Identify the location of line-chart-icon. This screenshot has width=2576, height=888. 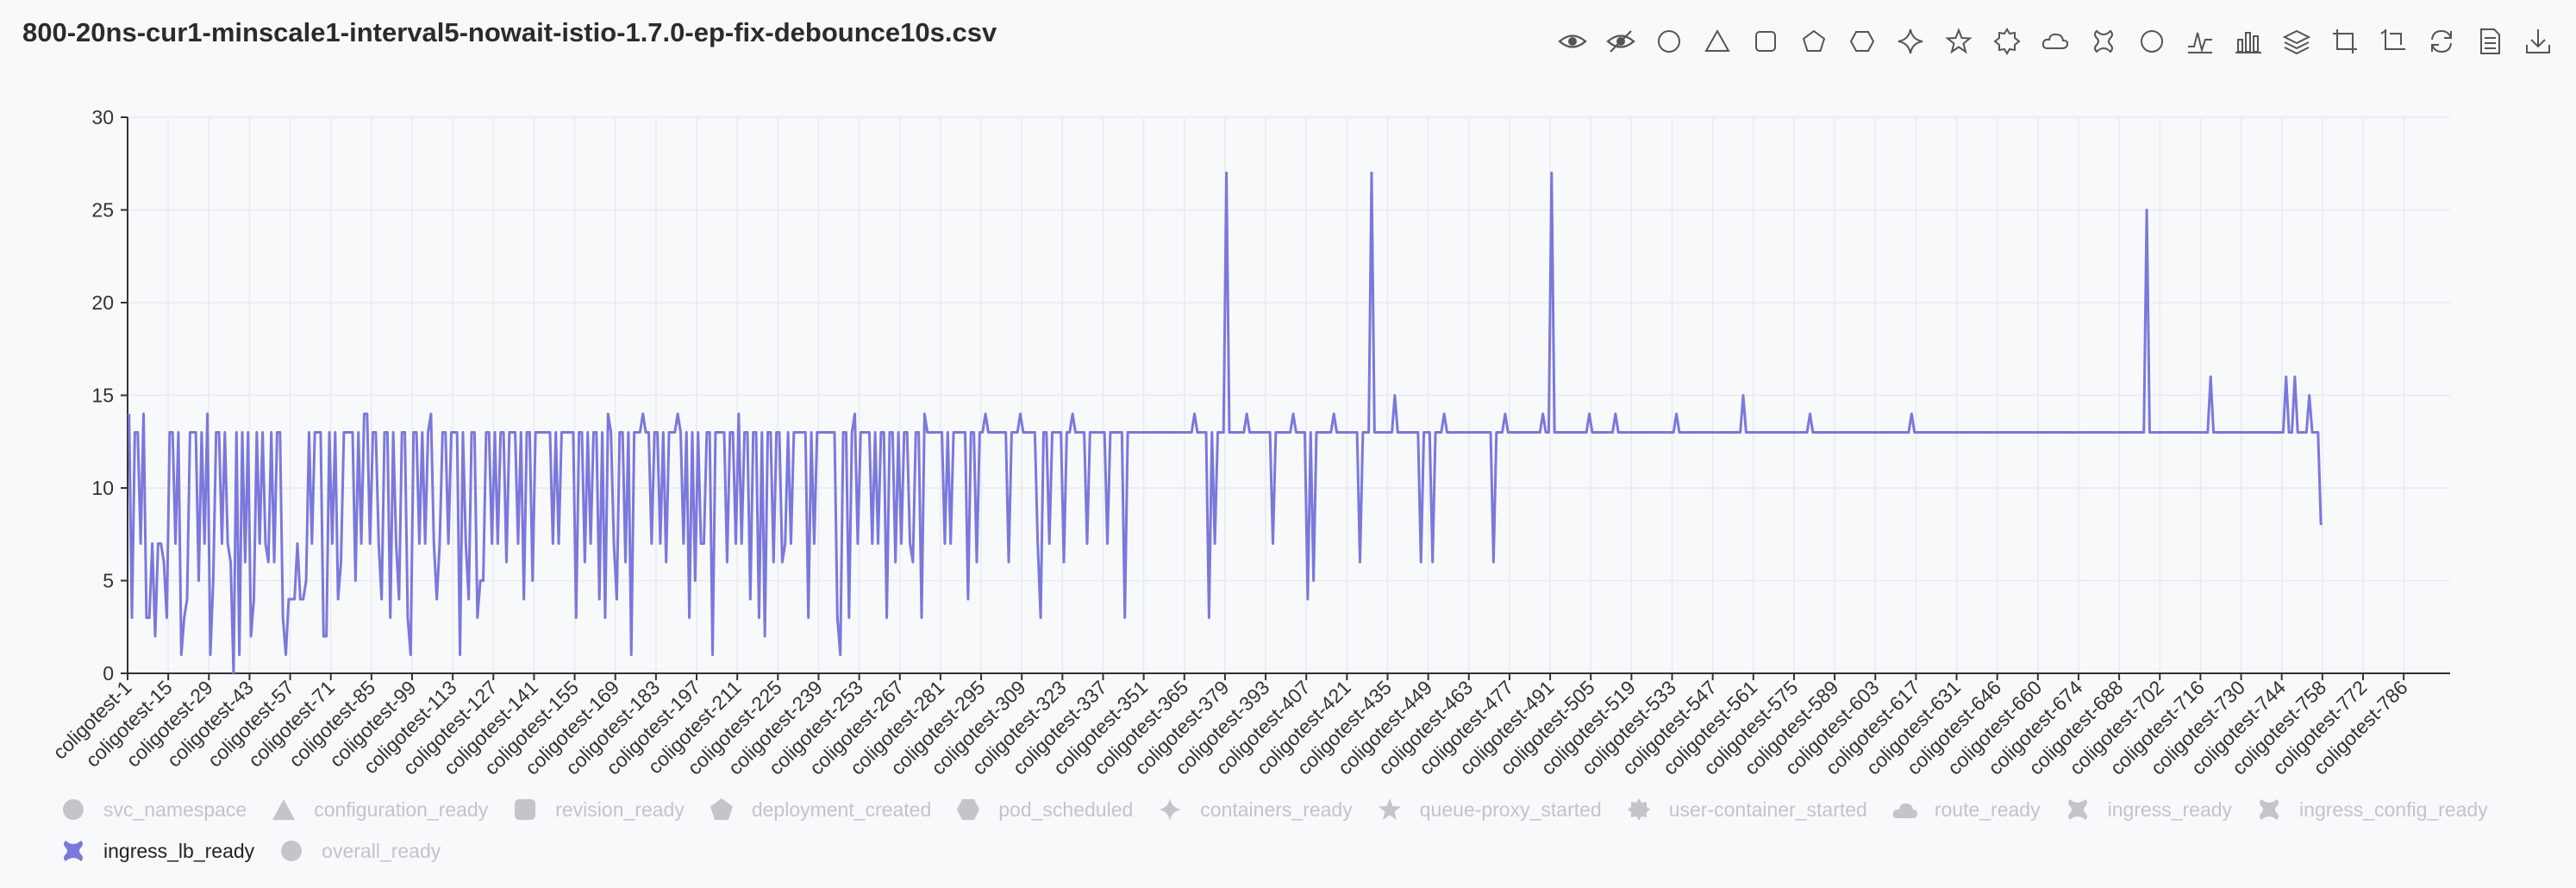
(2200, 42).